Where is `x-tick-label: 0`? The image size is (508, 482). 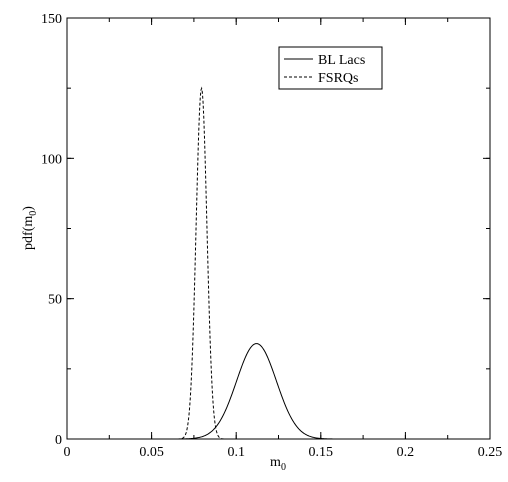 x-tick-label: 0 is located at coordinates (67, 452).